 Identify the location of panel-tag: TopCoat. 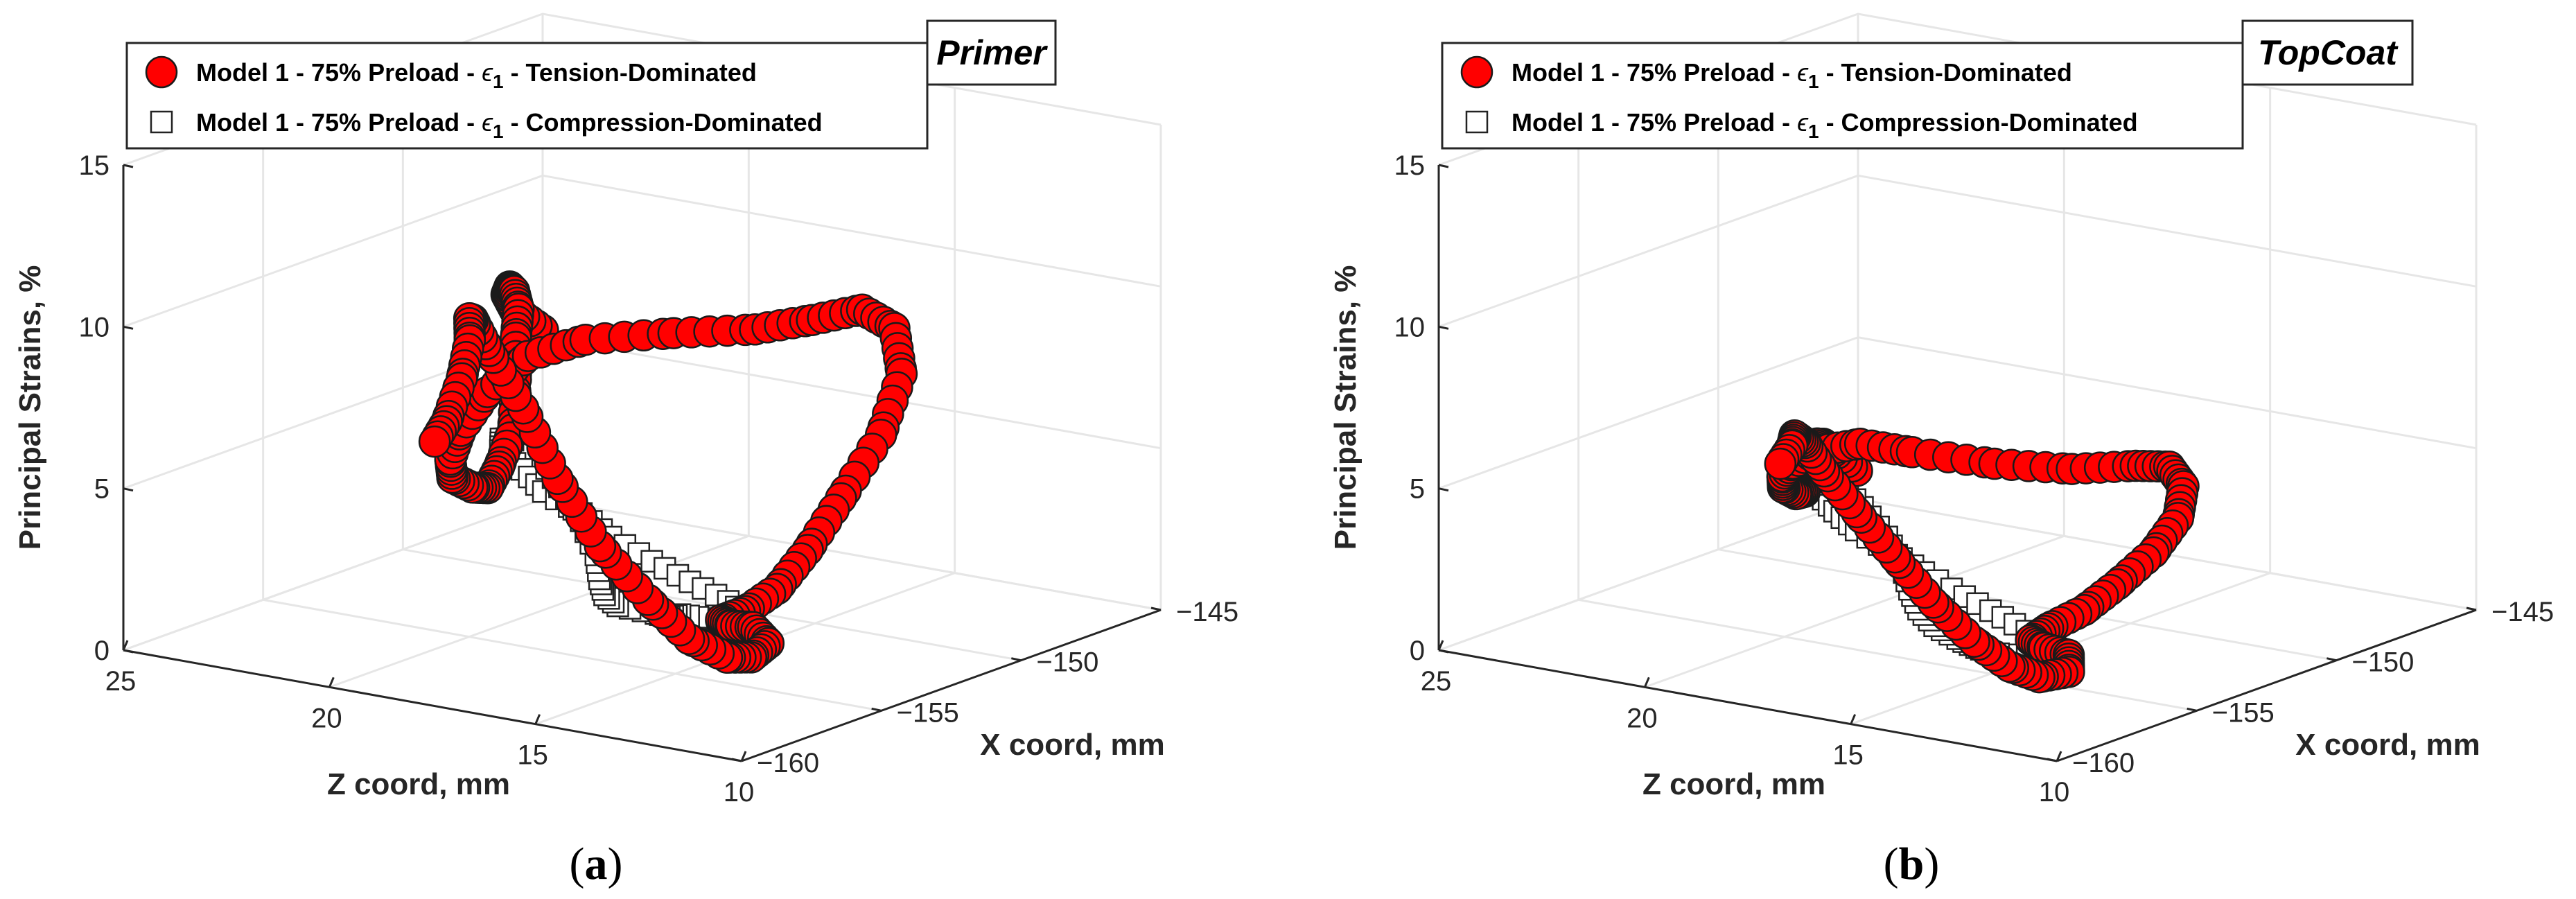
(2328, 52).